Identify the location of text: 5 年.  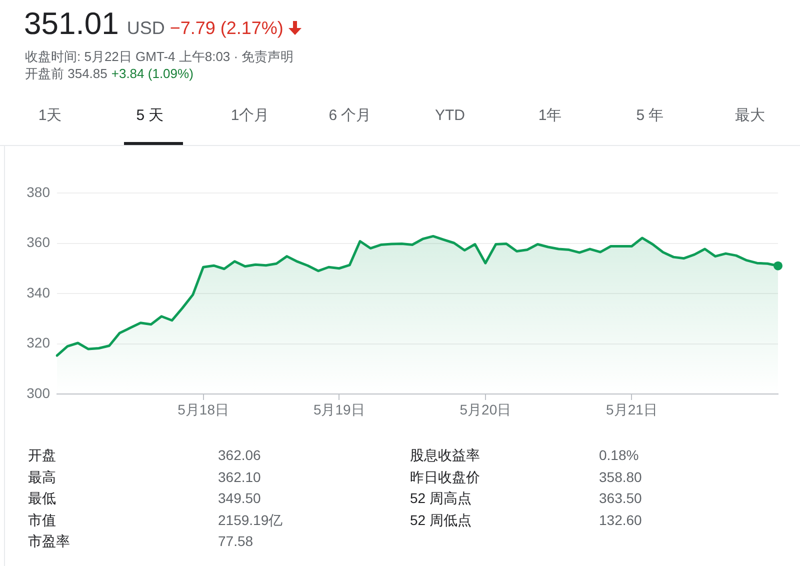
(650, 116).